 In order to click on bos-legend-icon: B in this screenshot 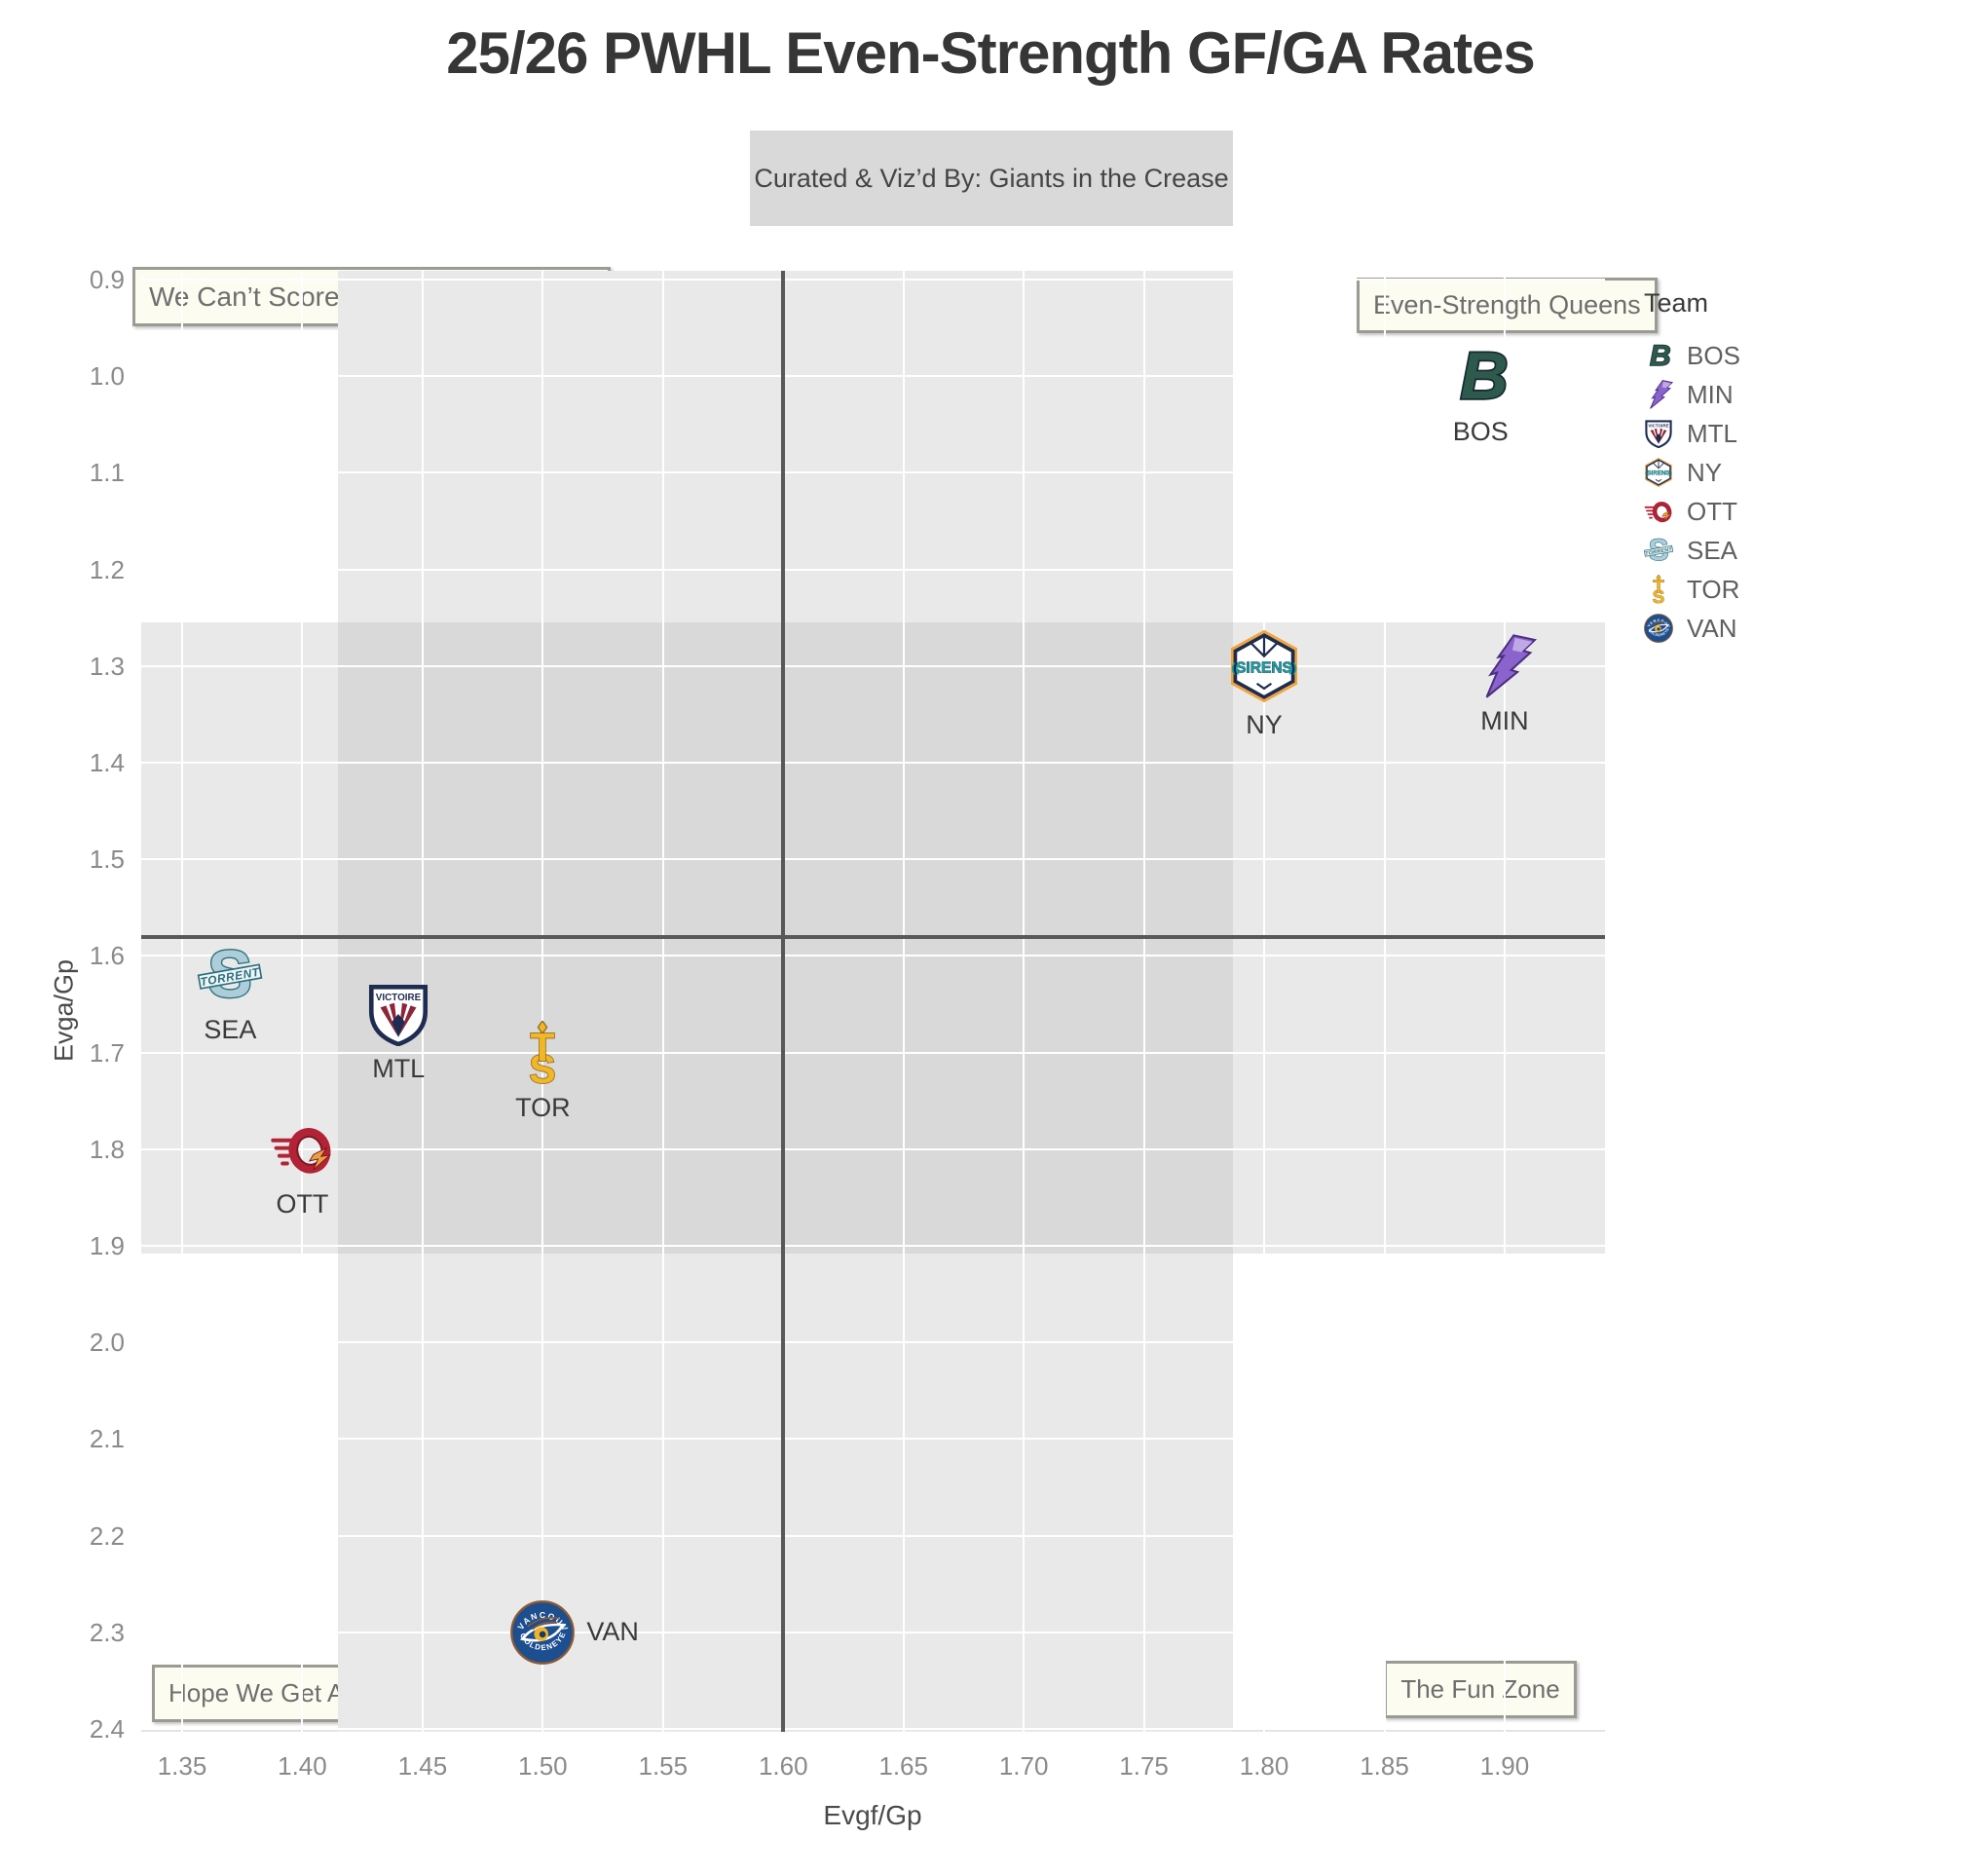, I will do `click(1659, 356)`.